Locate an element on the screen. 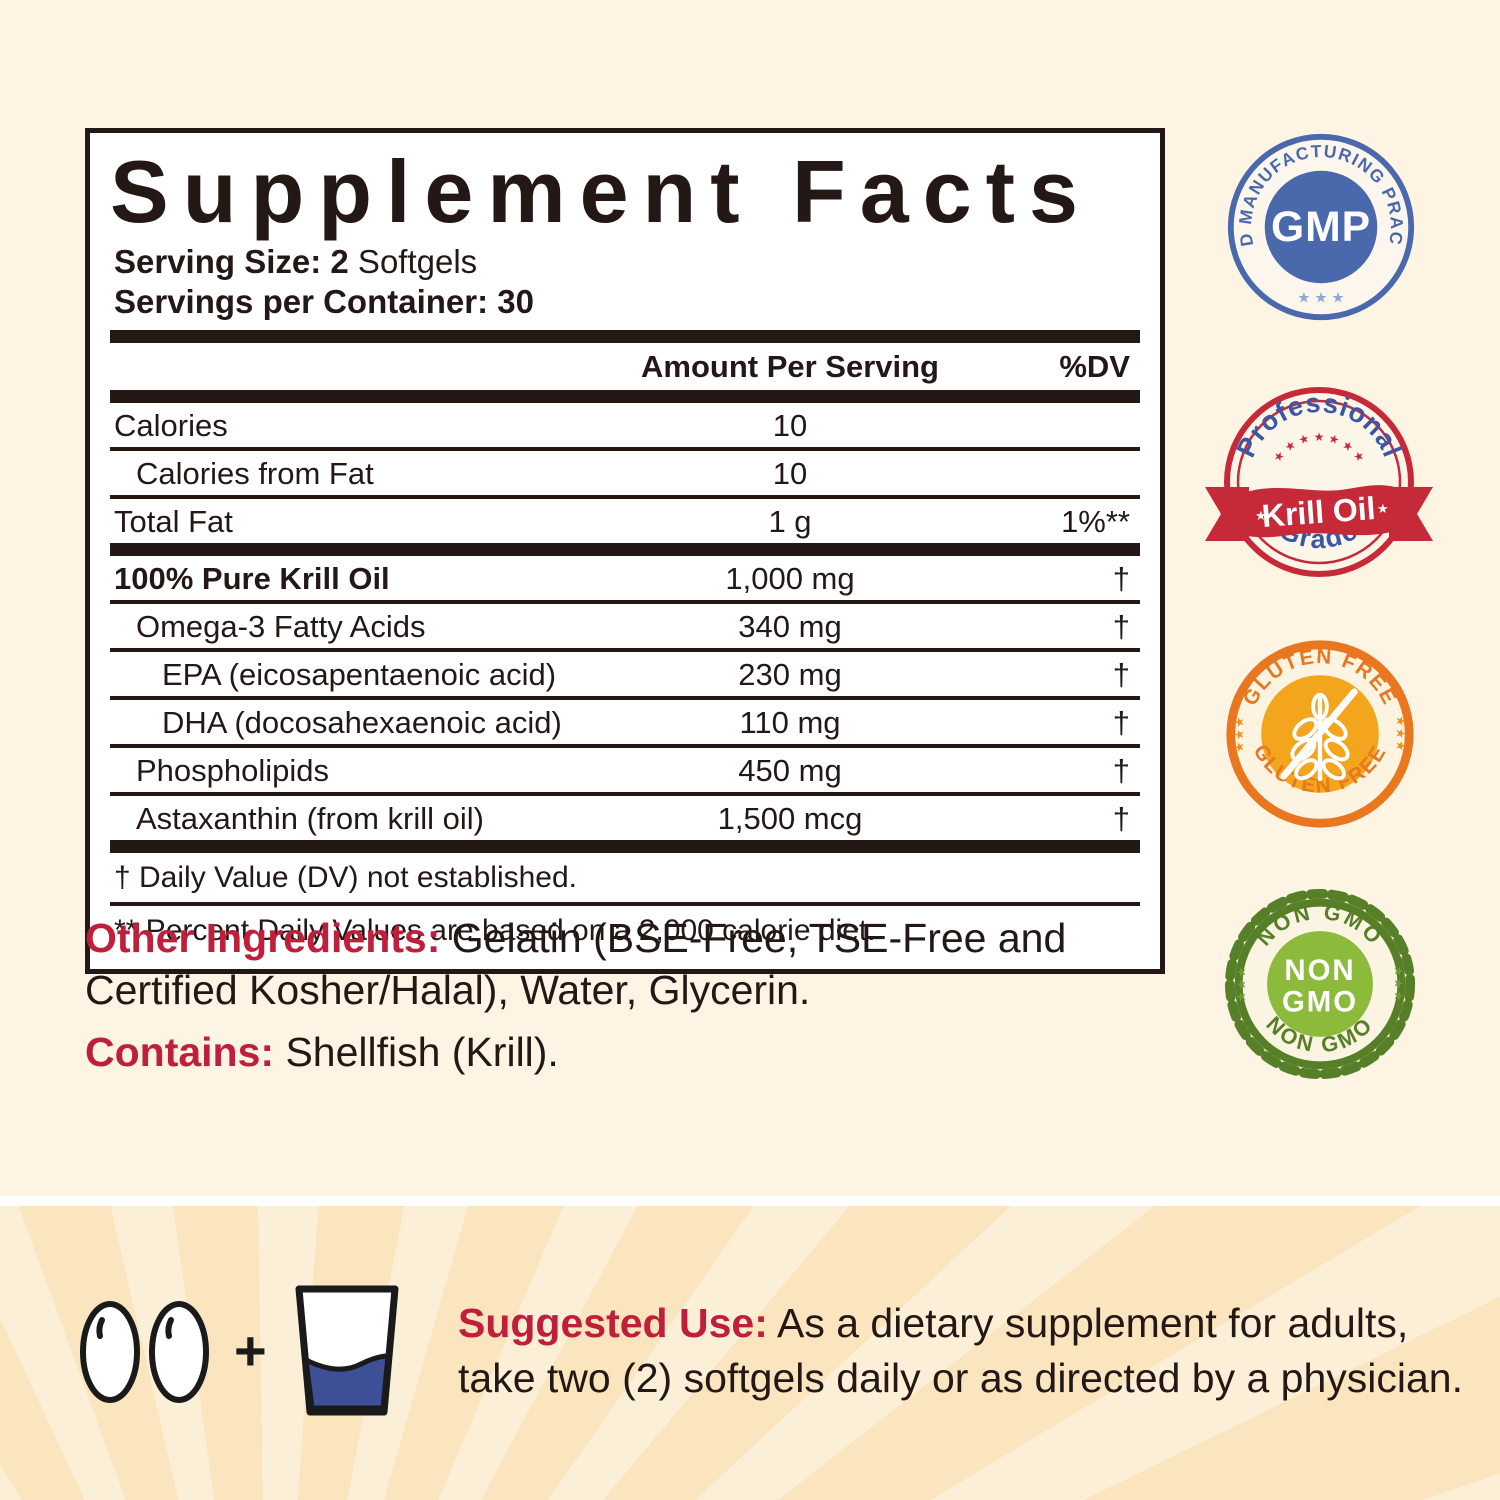 The height and width of the screenshot is (1500, 1500). slash-icon is located at coordinates (1319, 734).